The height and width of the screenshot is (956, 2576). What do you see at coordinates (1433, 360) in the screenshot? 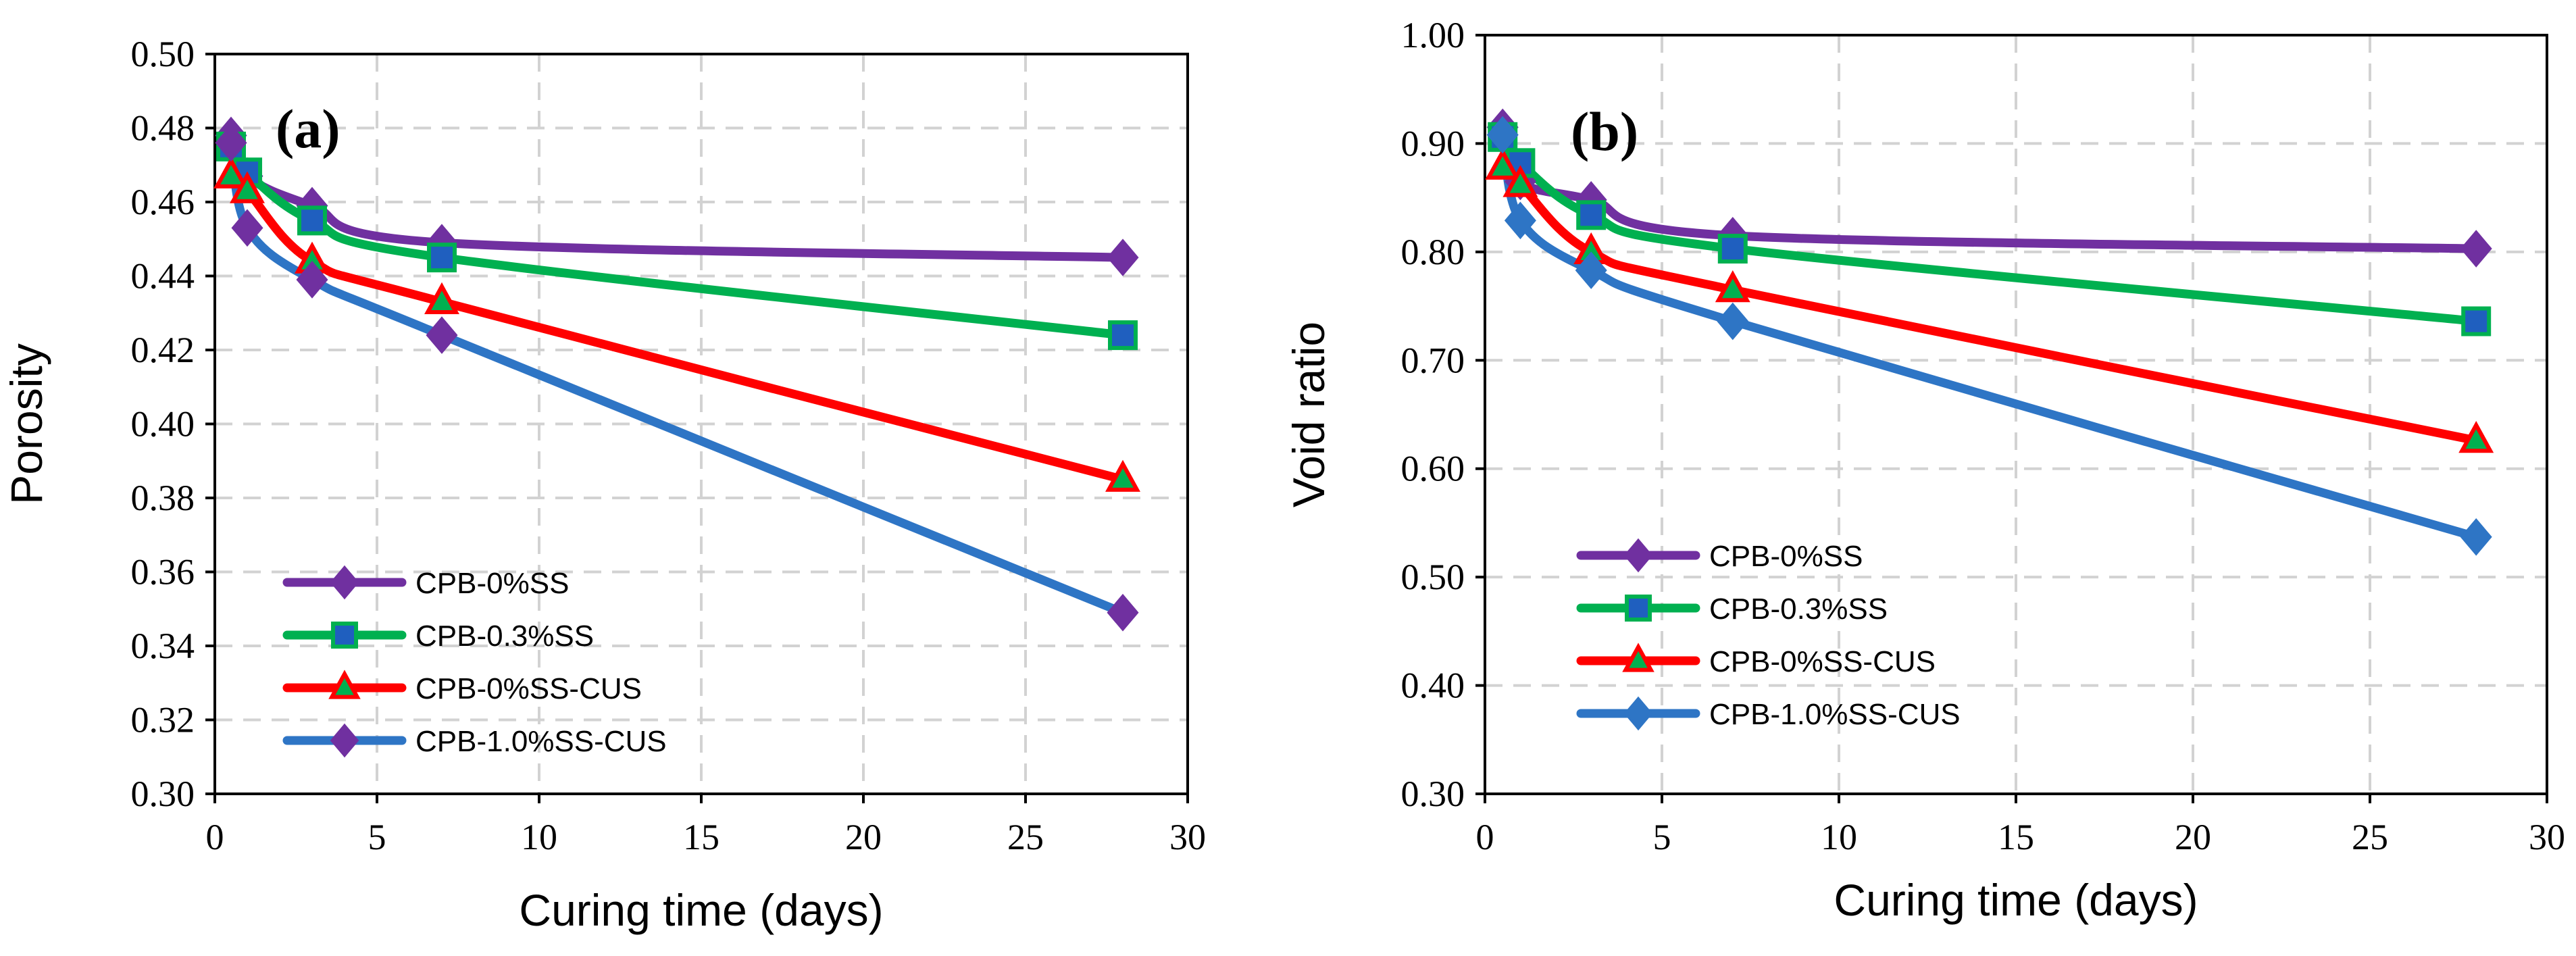
I see `y-tick-label: 0.70` at bounding box center [1433, 360].